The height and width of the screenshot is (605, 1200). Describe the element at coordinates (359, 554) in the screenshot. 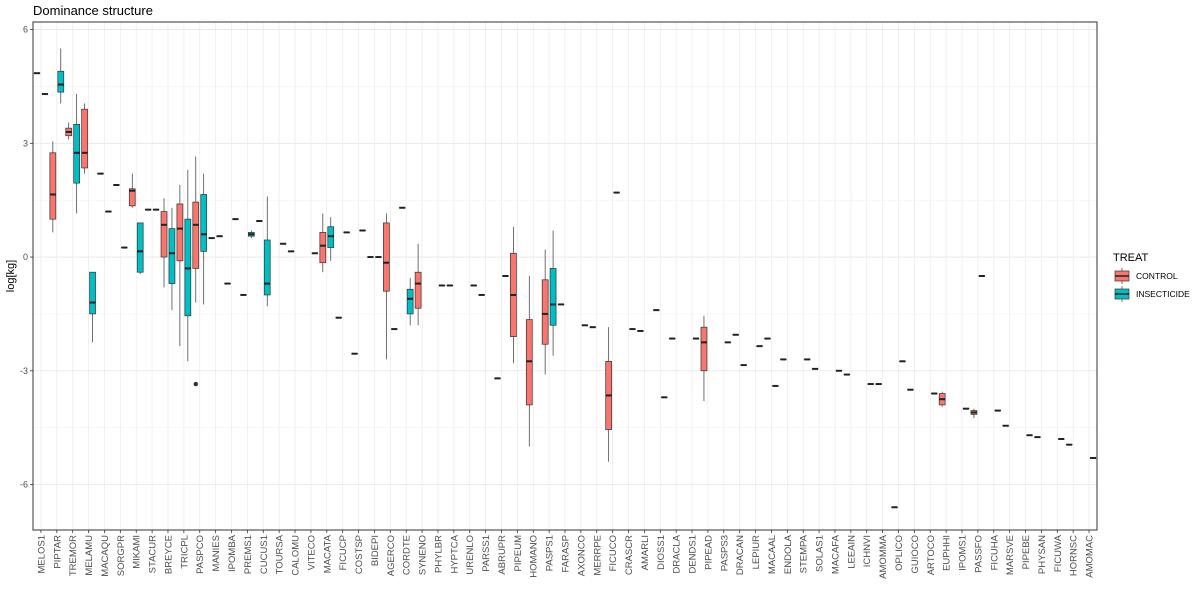

I see `x-tick-label: COSTSP` at that location.